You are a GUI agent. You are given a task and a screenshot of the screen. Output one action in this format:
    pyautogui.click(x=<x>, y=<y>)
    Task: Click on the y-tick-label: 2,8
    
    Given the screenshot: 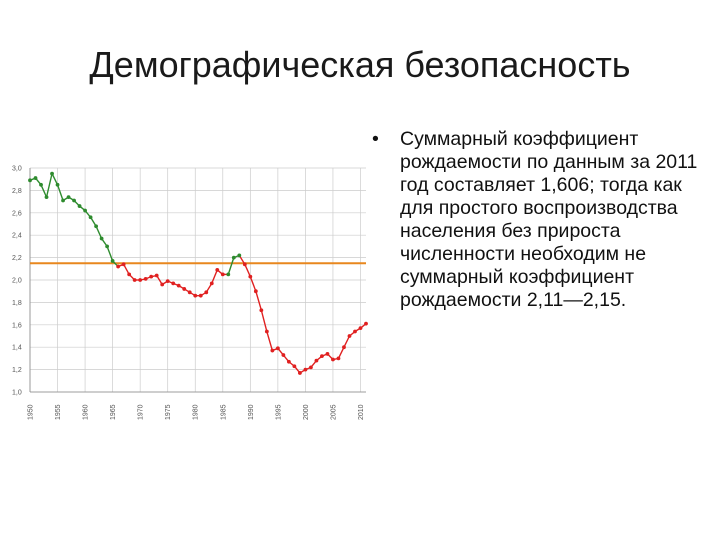 What is the action you would take?
    pyautogui.click(x=17, y=191)
    